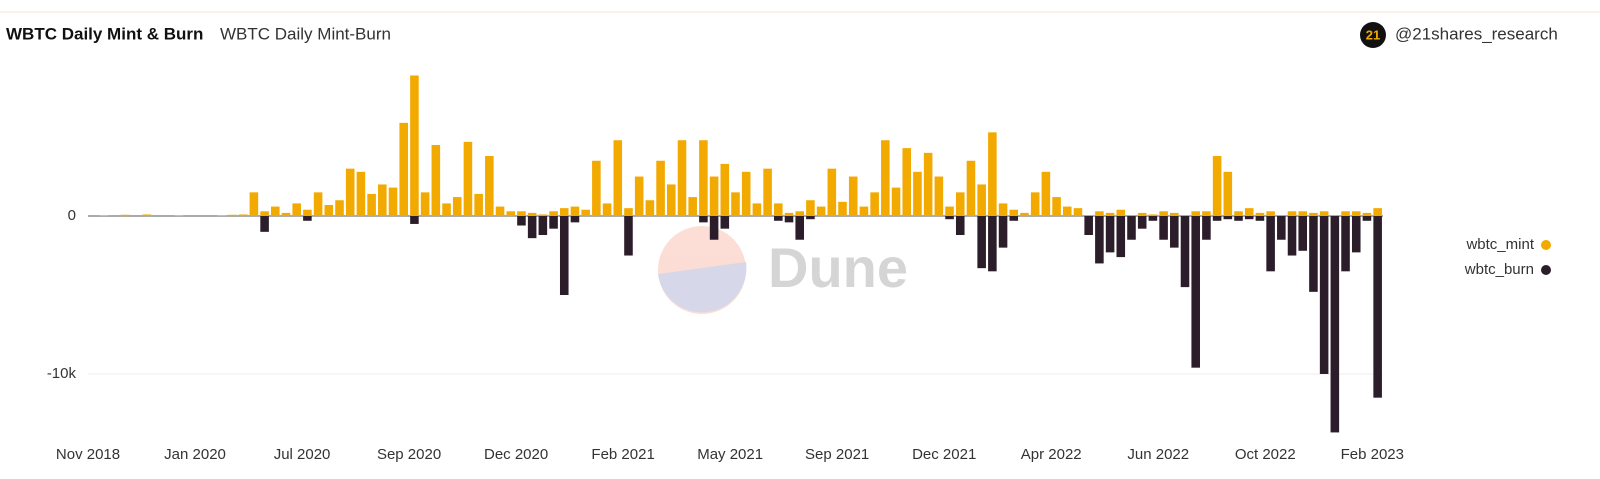  What do you see at coordinates (1499, 244) in the screenshot?
I see `legend-label: wbtc_mint` at bounding box center [1499, 244].